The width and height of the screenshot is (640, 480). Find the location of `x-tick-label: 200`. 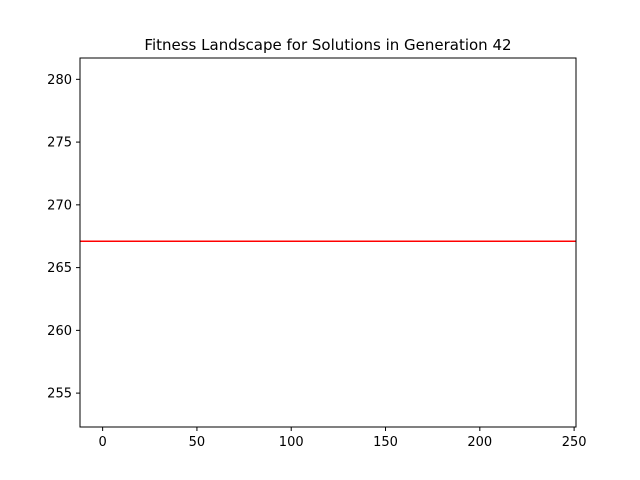

x-tick-label: 200 is located at coordinates (479, 442).